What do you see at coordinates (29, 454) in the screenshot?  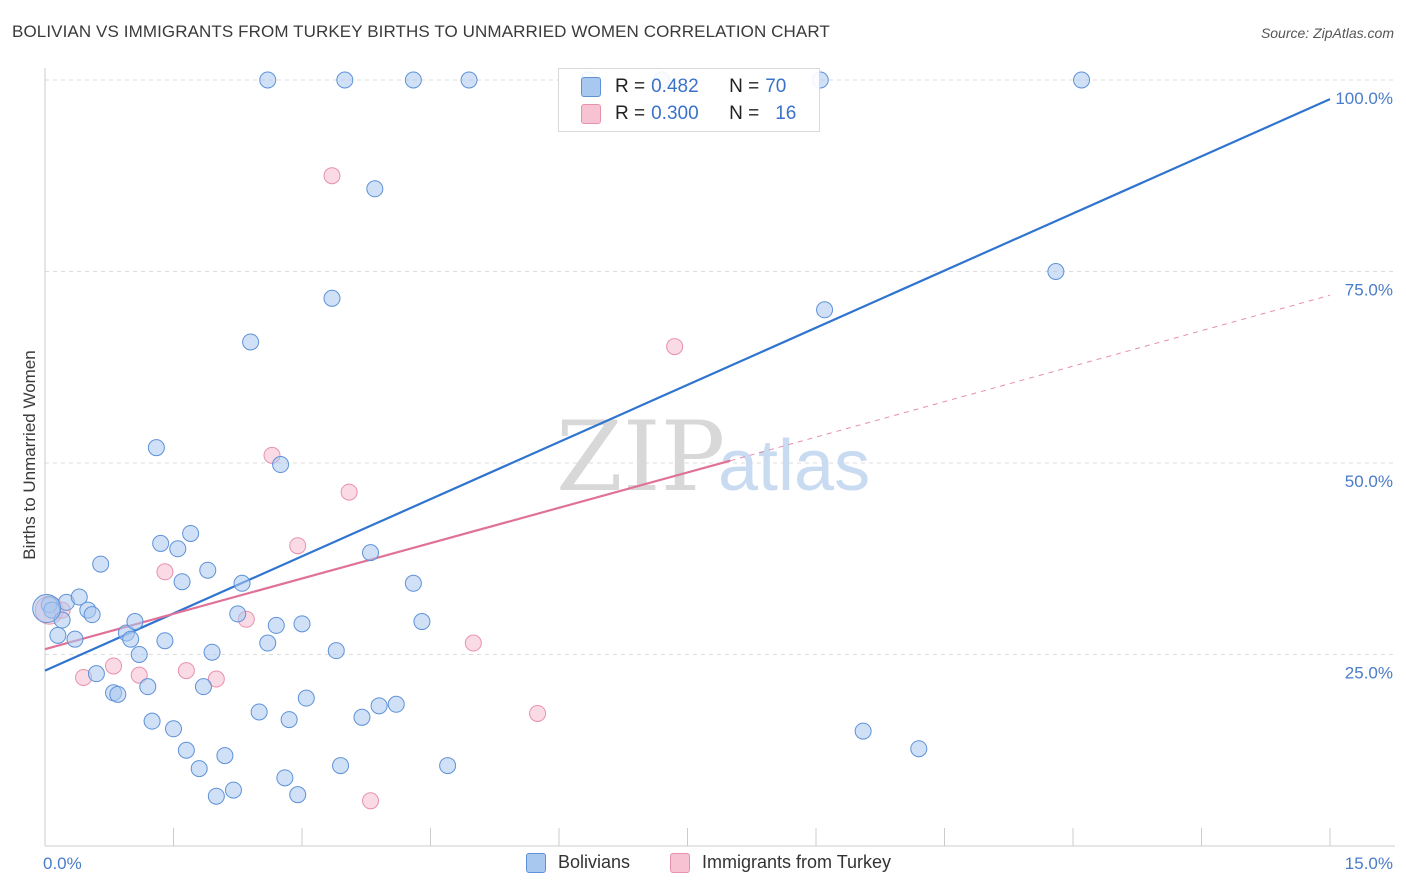 I see `y-axis-label: Births to Unmarried Women` at bounding box center [29, 454].